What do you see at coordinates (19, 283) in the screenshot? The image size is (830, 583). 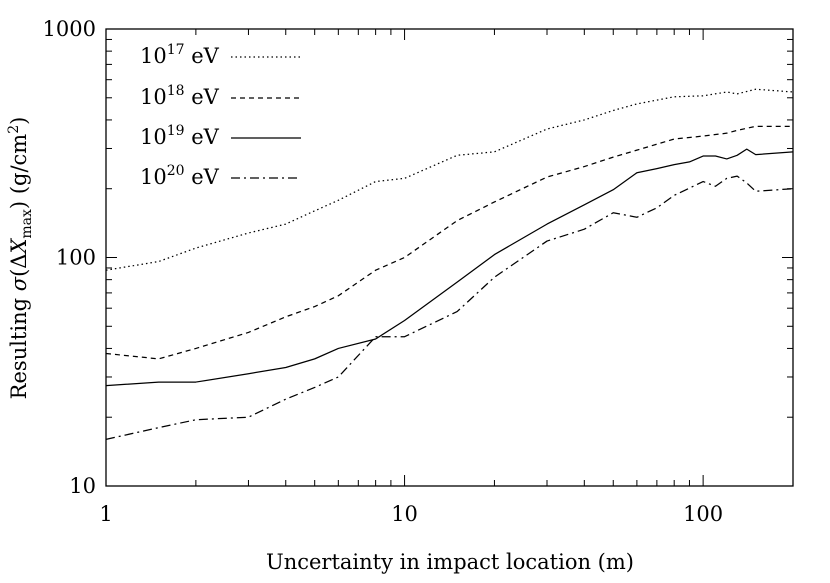 I see `y-label-sigma: σ` at bounding box center [19, 283].